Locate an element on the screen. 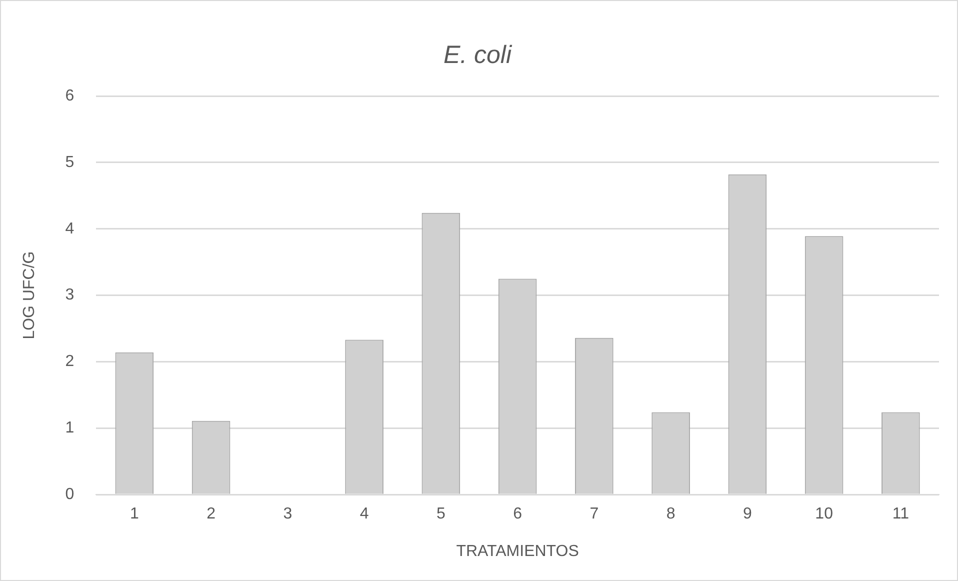 The width and height of the screenshot is (958, 581). y-tick-label: 0 is located at coordinates (69, 495).